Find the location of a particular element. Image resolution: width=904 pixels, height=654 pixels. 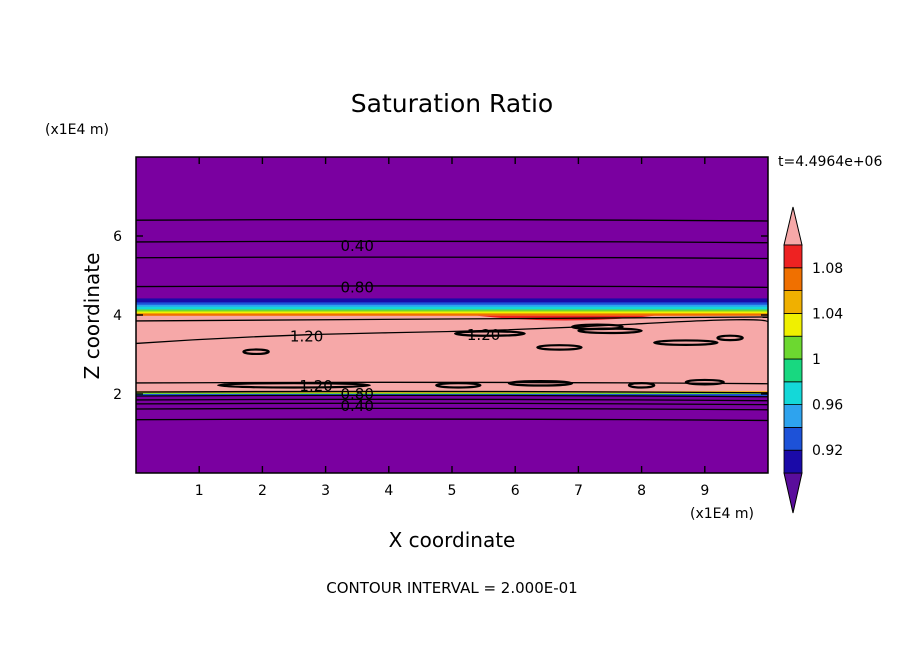

field-bands is located at coordinates (452, 347).